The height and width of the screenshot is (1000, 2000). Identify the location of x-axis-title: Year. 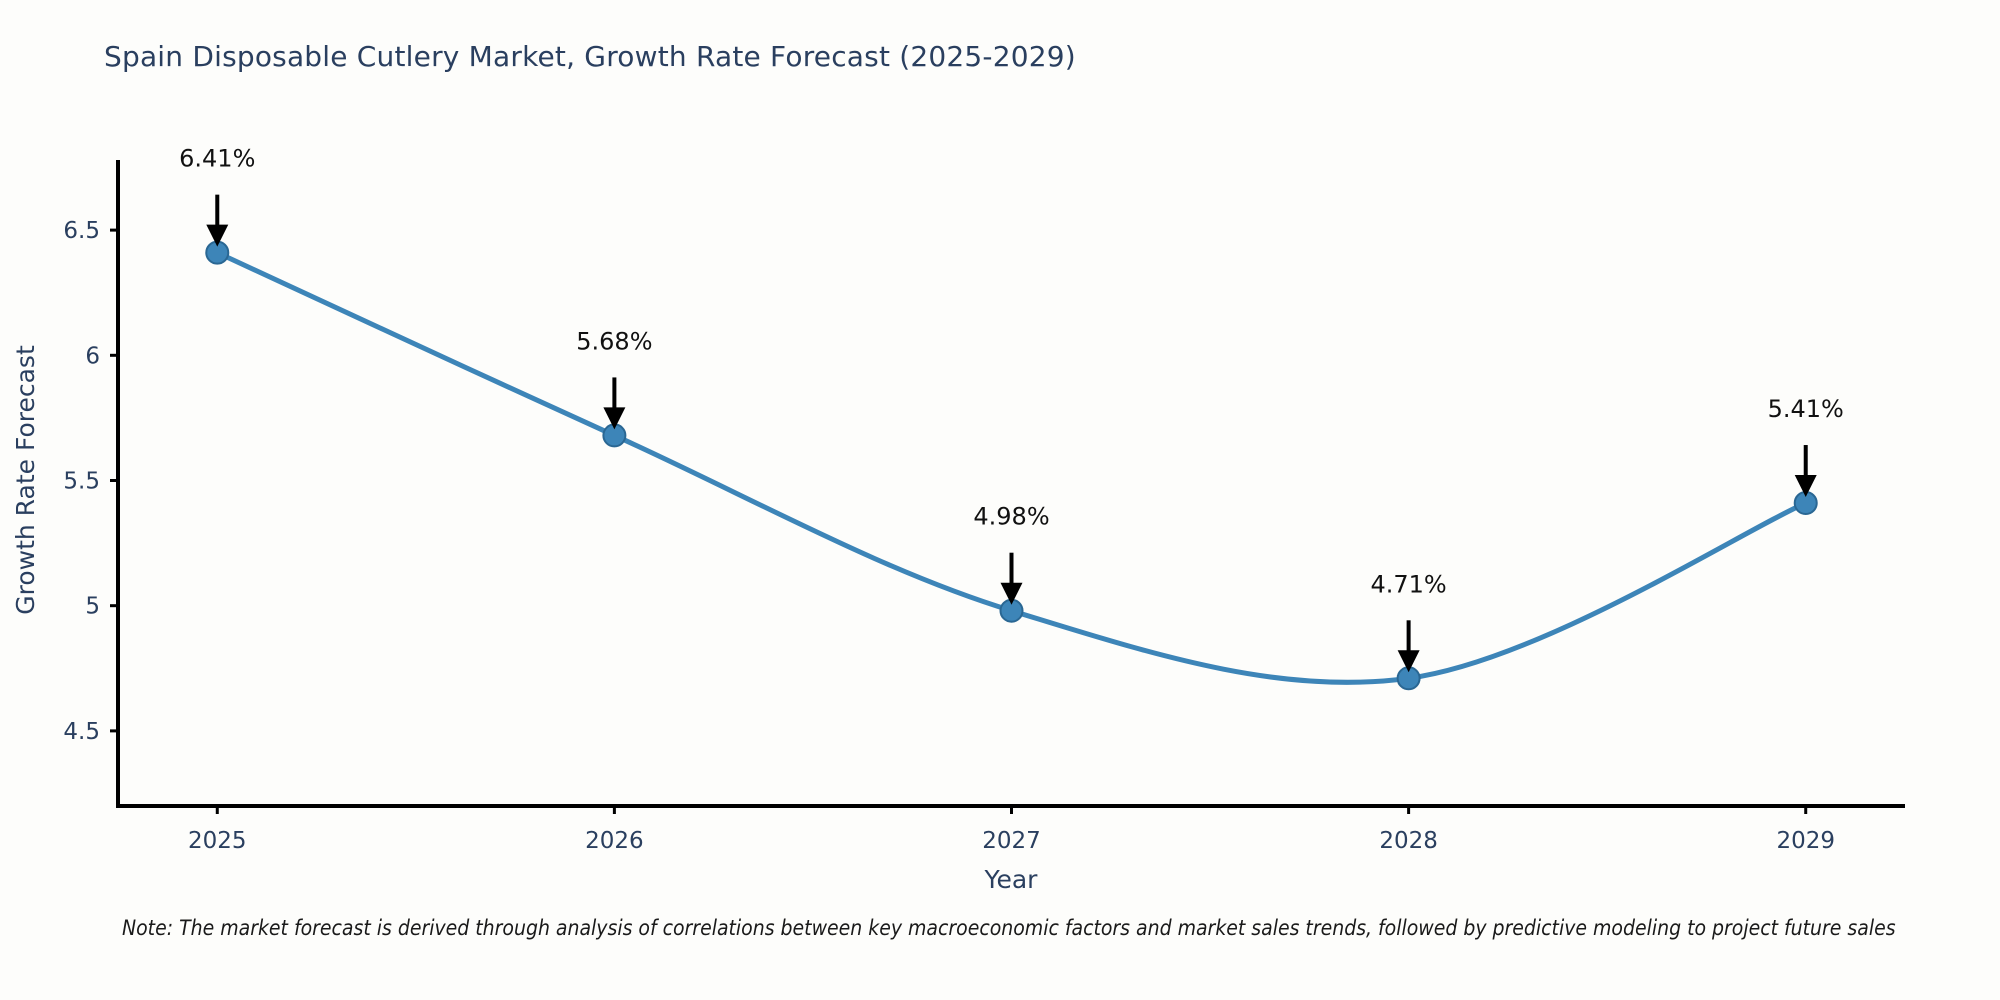
(1011, 879).